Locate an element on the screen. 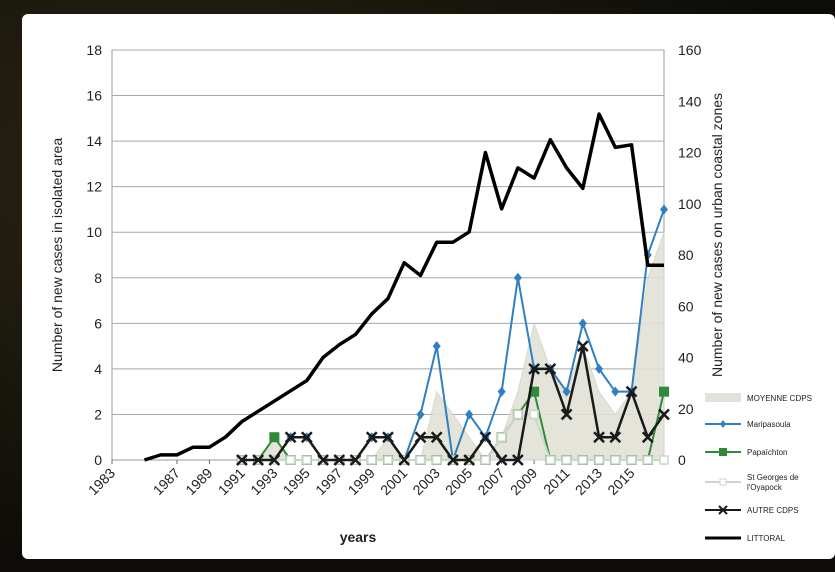  x-axis-title: years is located at coordinates (358, 537).